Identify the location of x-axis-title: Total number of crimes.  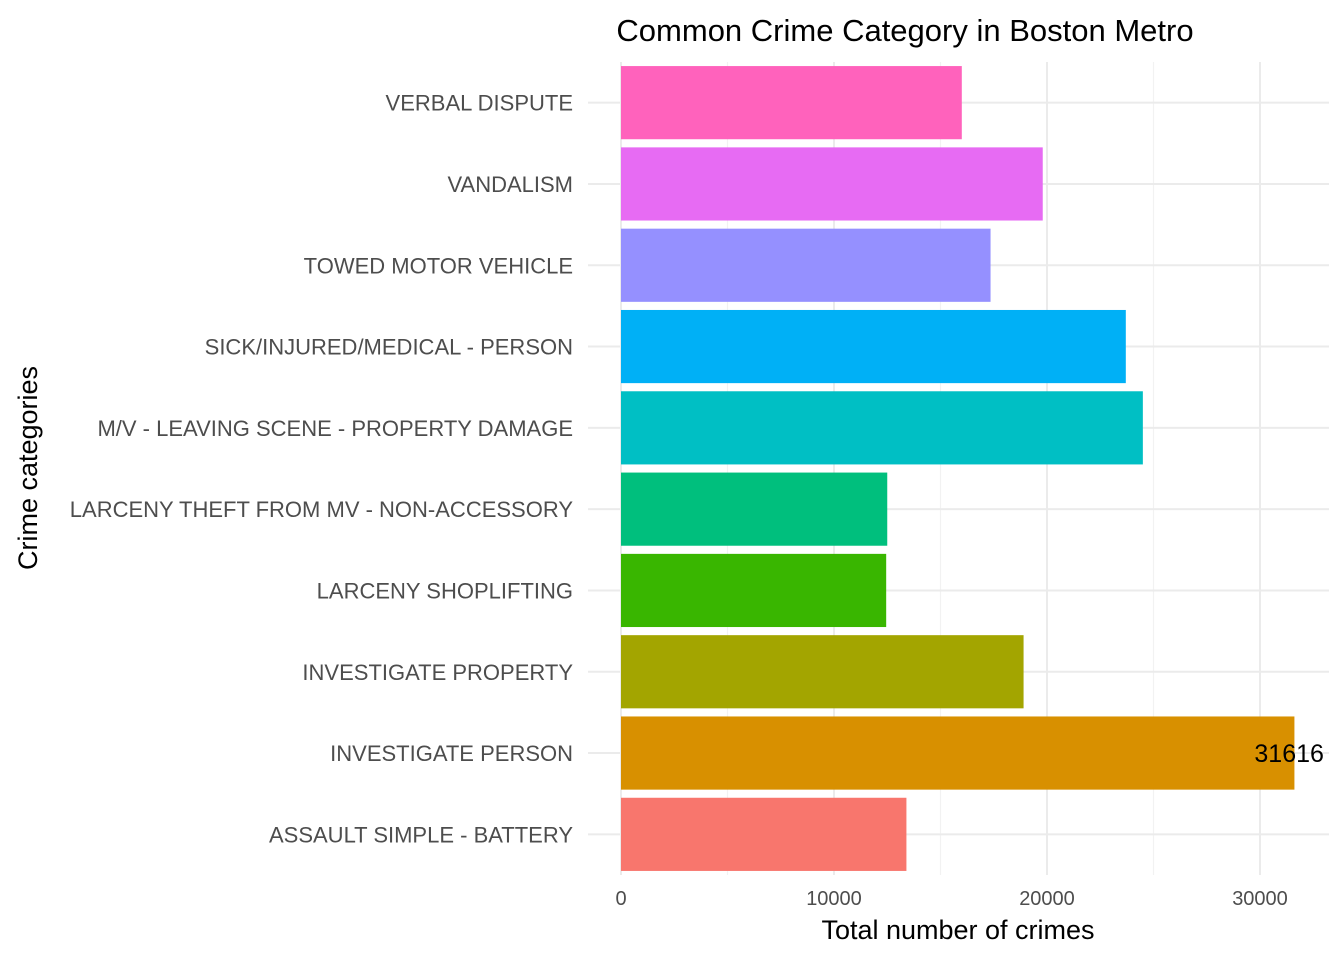
(957, 930).